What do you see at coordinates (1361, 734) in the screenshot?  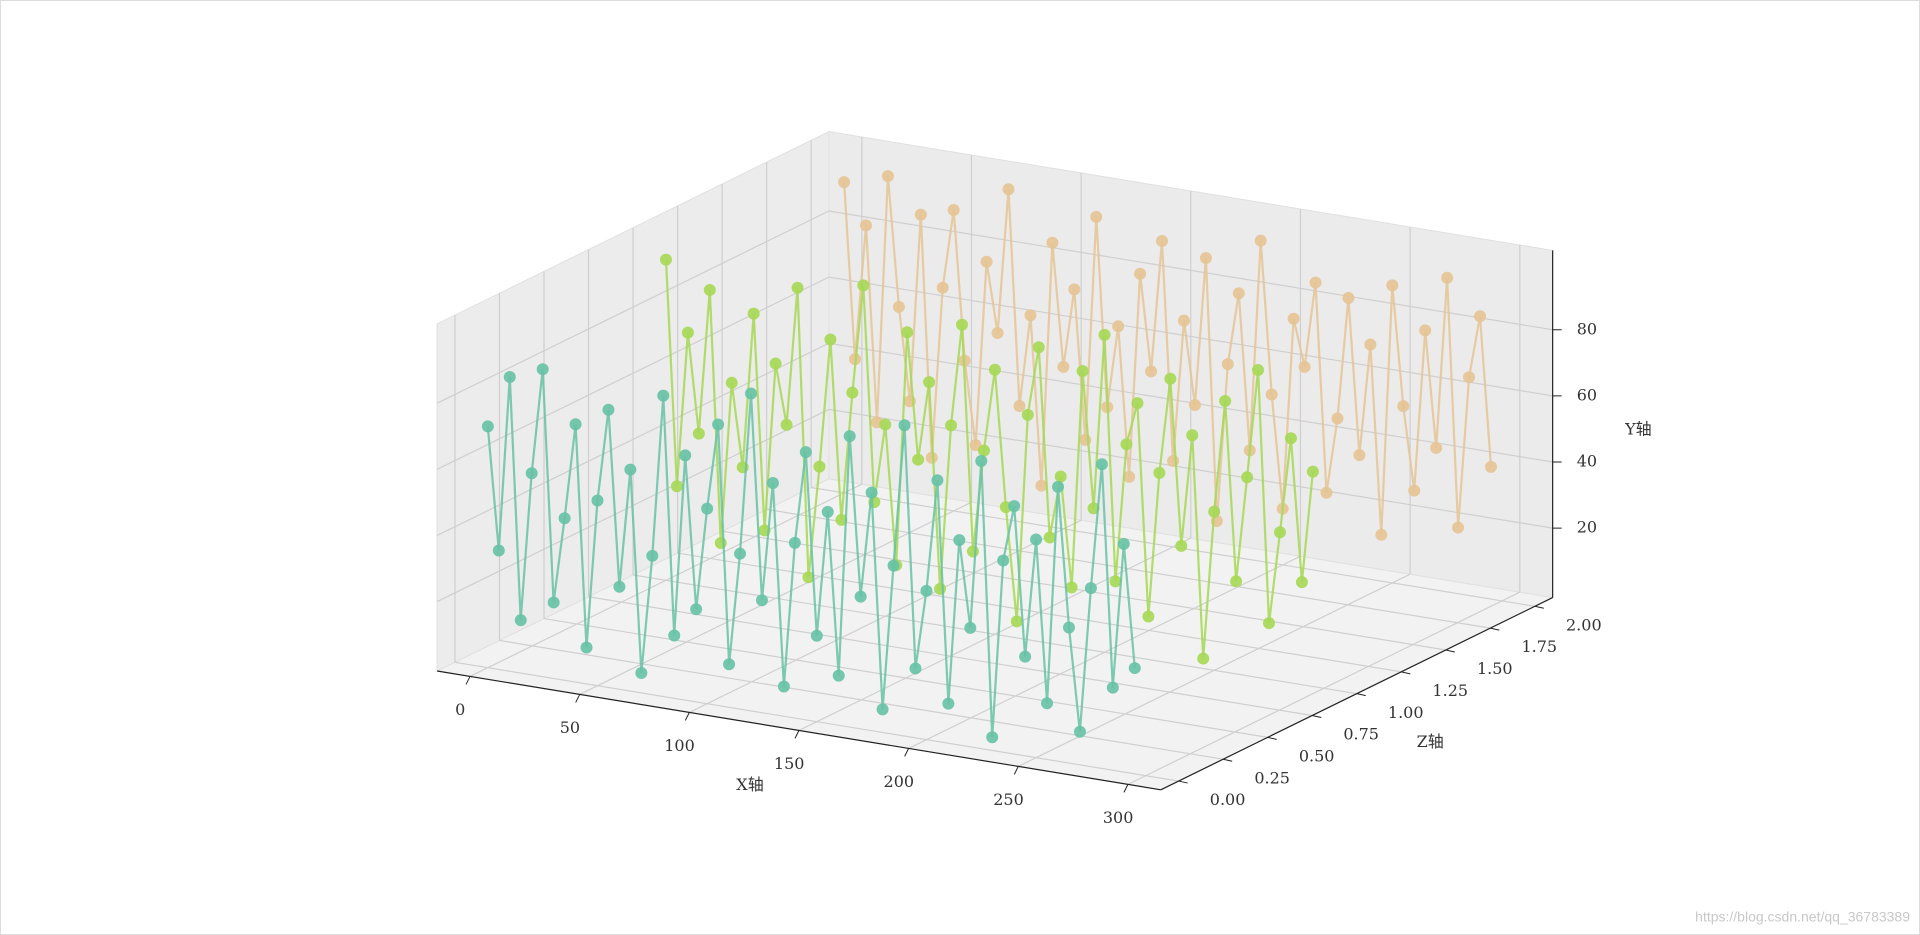 I see `z-tick-label: 0.75` at bounding box center [1361, 734].